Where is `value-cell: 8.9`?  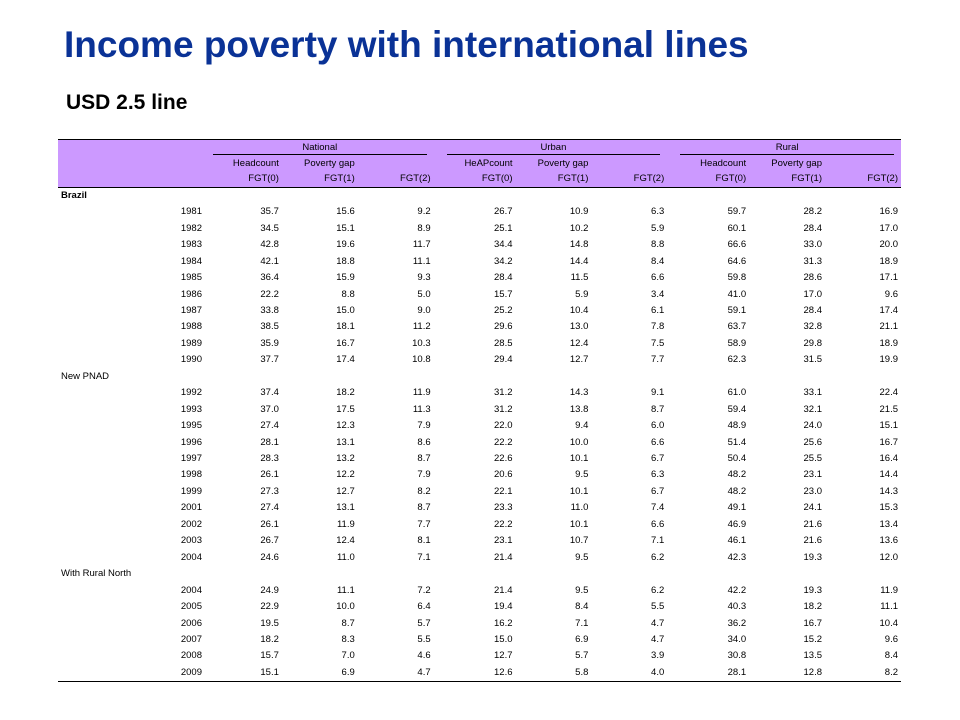 value-cell: 8.9 is located at coordinates (424, 228).